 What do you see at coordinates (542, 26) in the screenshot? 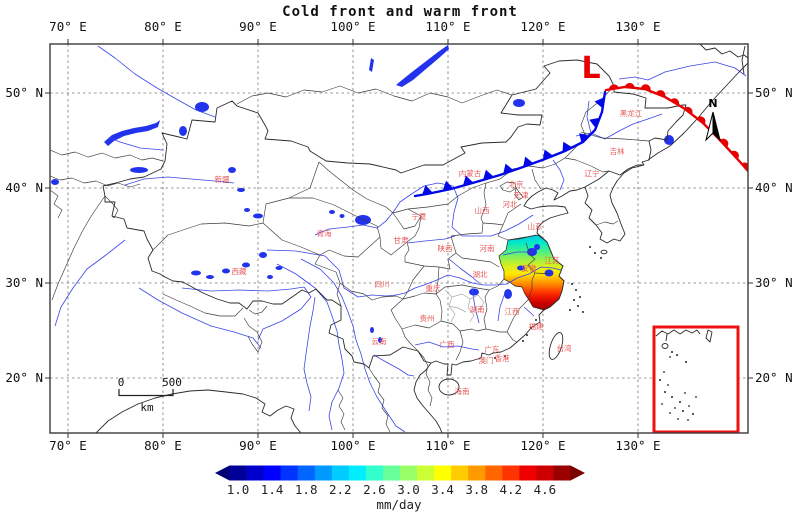
I see `lon-tick-label-top: 120° E` at bounding box center [542, 26].